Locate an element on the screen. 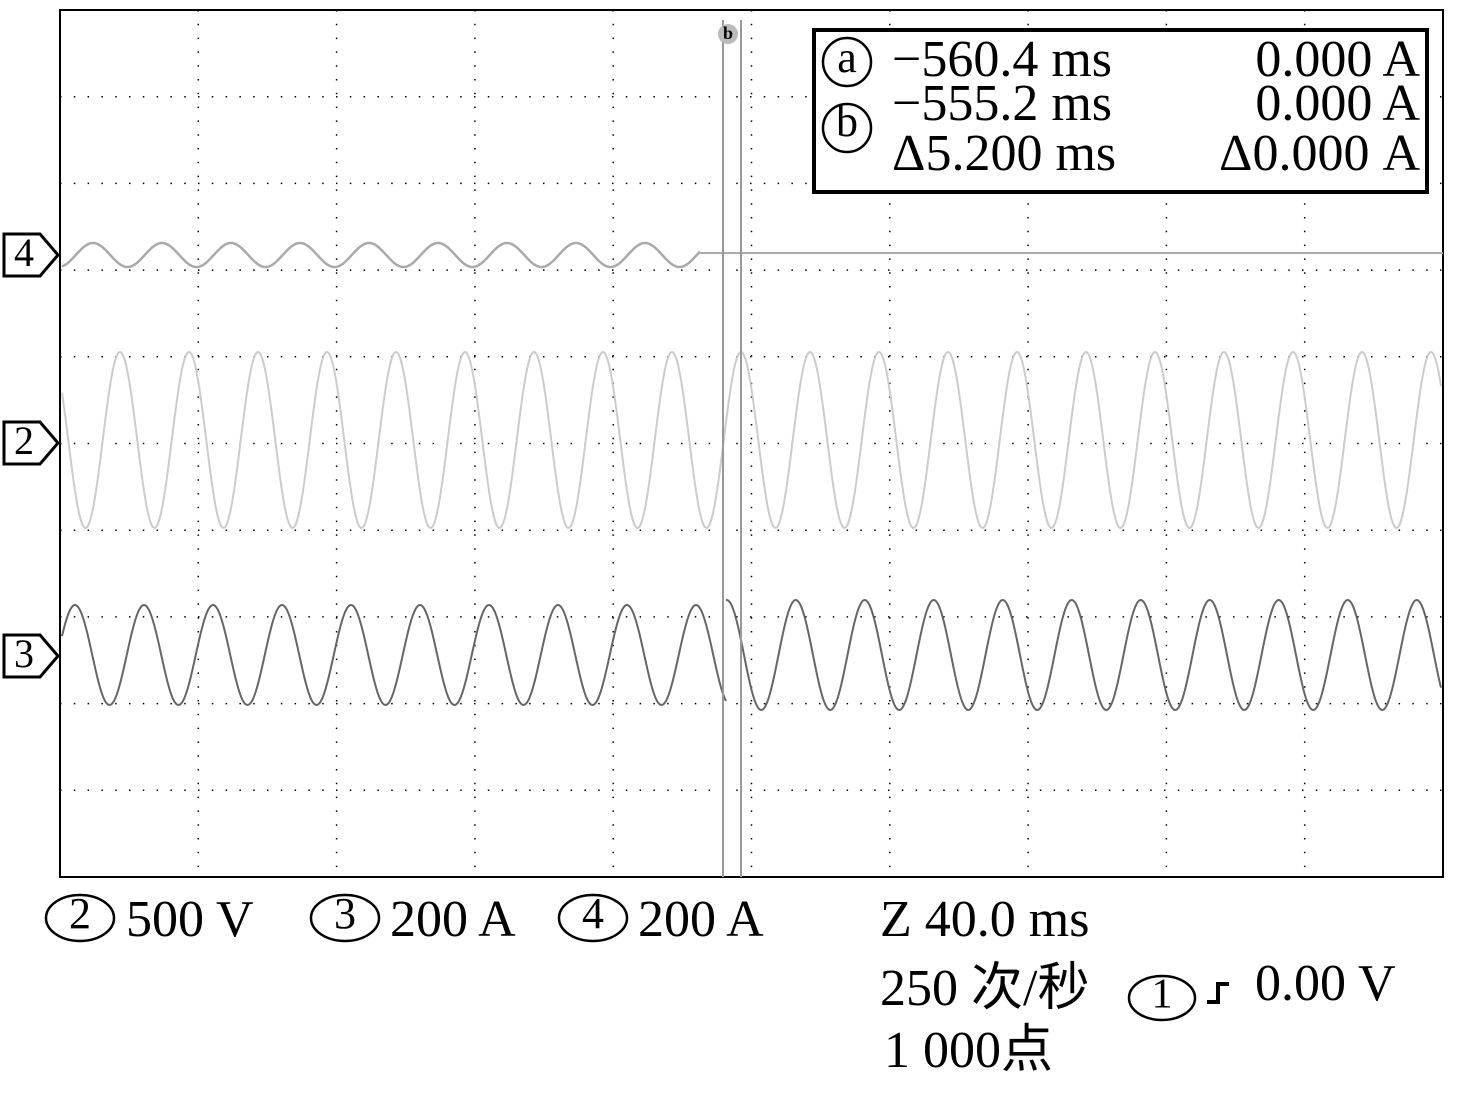 This screenshot has height=1094, width=1461. trigger-channel: 1 is located at coordinates (1162, 995).